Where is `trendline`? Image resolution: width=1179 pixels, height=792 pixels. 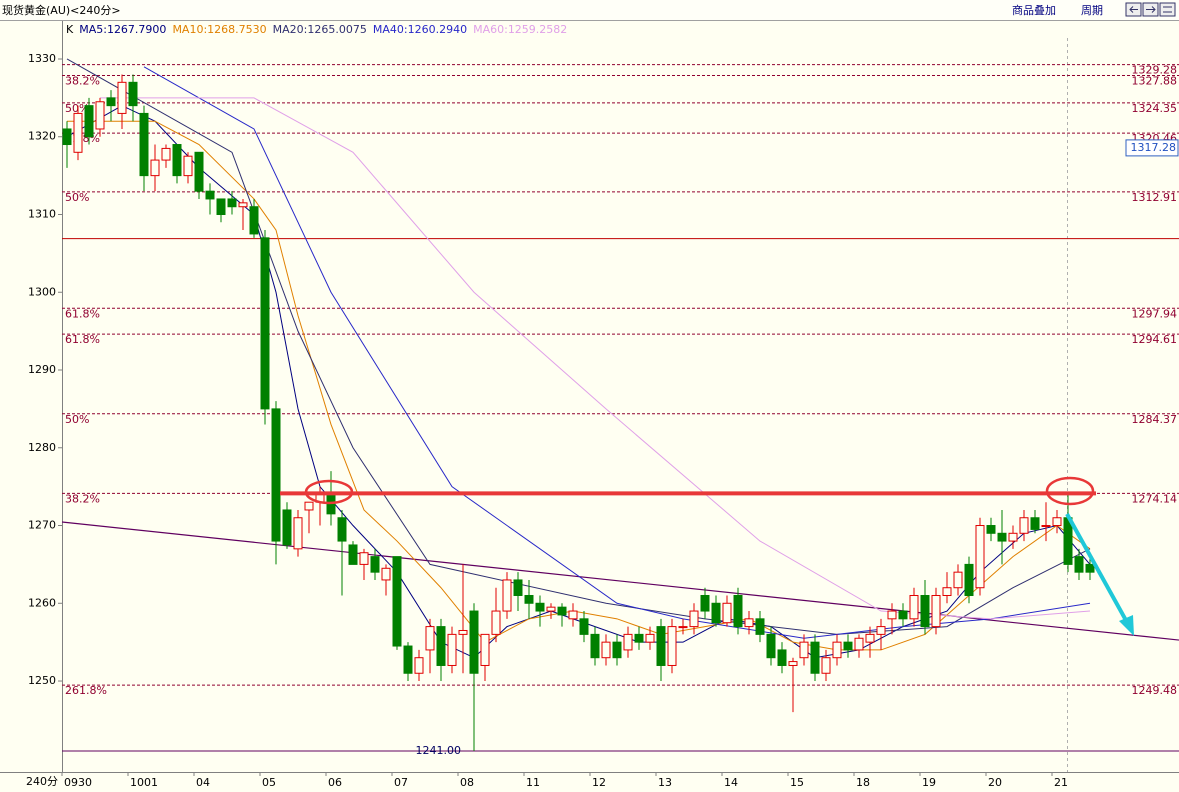 trendline is located at coordinates (620, 581).